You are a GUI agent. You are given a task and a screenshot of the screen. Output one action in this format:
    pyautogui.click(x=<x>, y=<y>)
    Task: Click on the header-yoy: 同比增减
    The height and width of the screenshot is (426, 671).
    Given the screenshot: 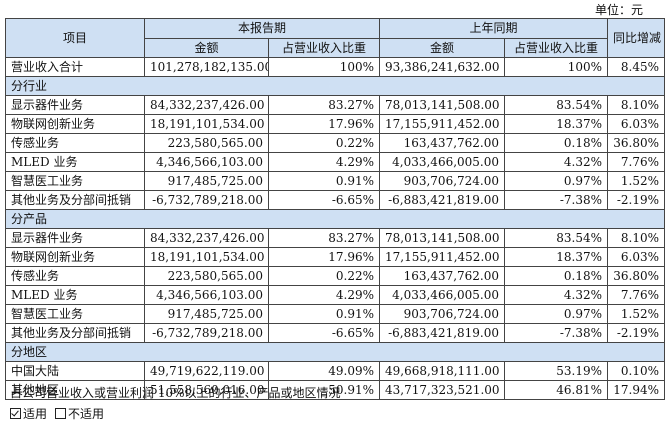 What is the action you would take?
    pyautogui.click(x=636, y=38)
    